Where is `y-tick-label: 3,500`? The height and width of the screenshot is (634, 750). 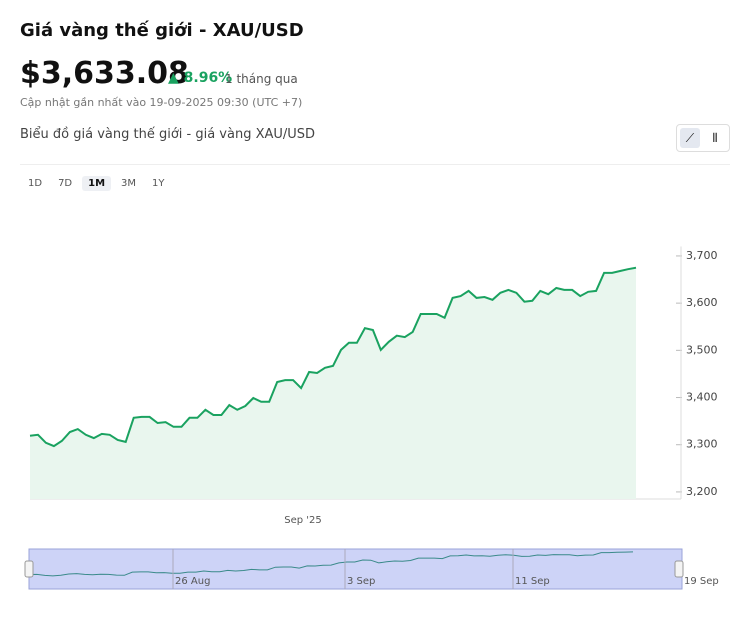
y-tick-label: 3,500 is located at coordinates (702, 349).